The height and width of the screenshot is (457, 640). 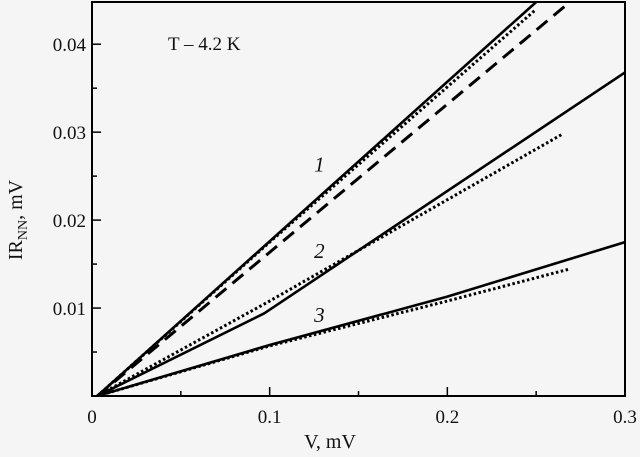 I want to click on x-tick-label: 0, so click(x=92, y=417).